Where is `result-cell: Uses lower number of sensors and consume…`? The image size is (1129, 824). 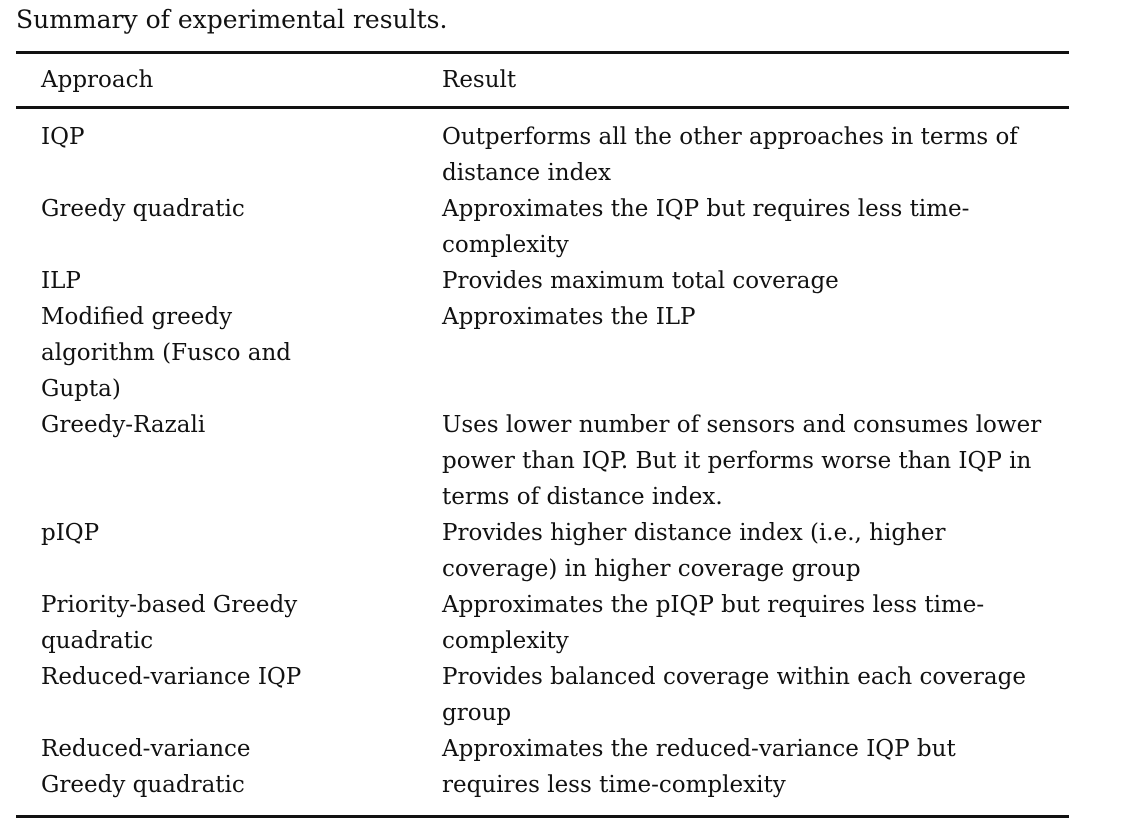 result-cell: Uses lower number of sensors and consume… is located at coordinates (742, 461).